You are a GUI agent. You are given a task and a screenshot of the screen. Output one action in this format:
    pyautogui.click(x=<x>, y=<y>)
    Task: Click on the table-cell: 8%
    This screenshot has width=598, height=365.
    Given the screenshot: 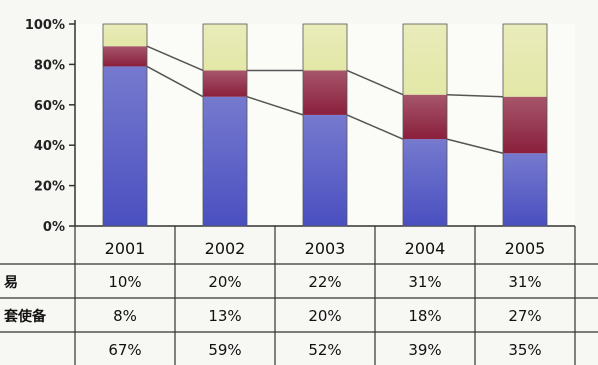 What is the action you would take?
    pyautogui.click(x=125, y=316)
    